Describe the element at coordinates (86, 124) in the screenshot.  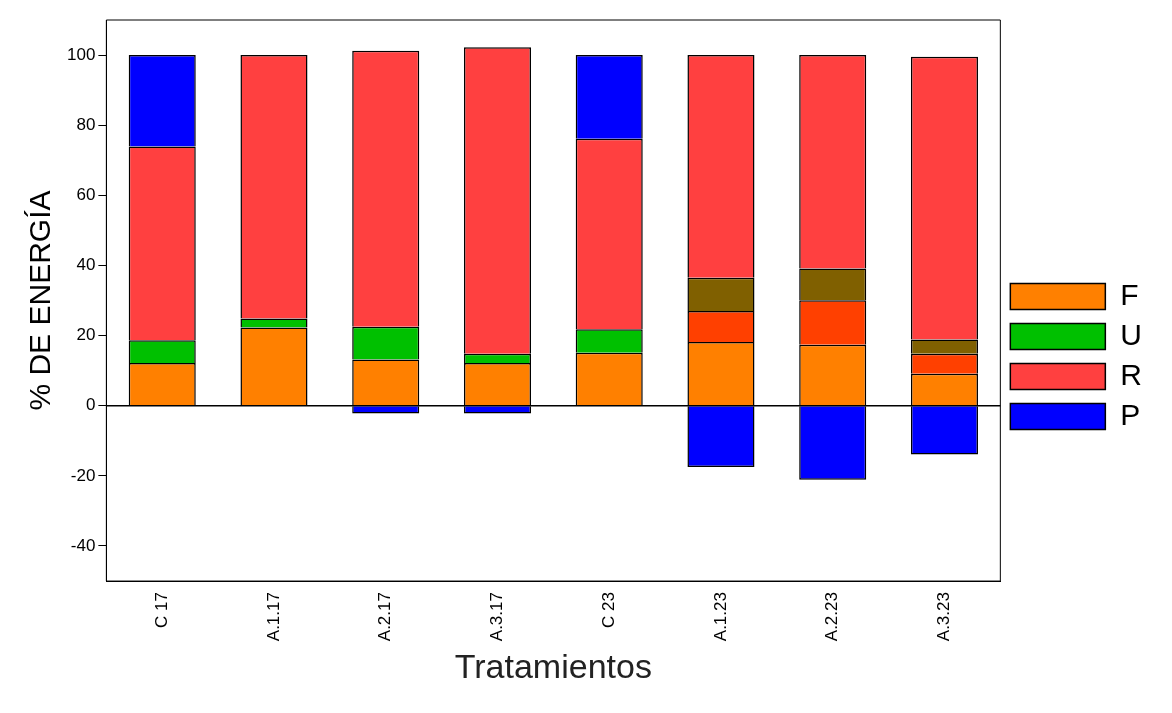
I see `y-tick-label: 80` at that location.